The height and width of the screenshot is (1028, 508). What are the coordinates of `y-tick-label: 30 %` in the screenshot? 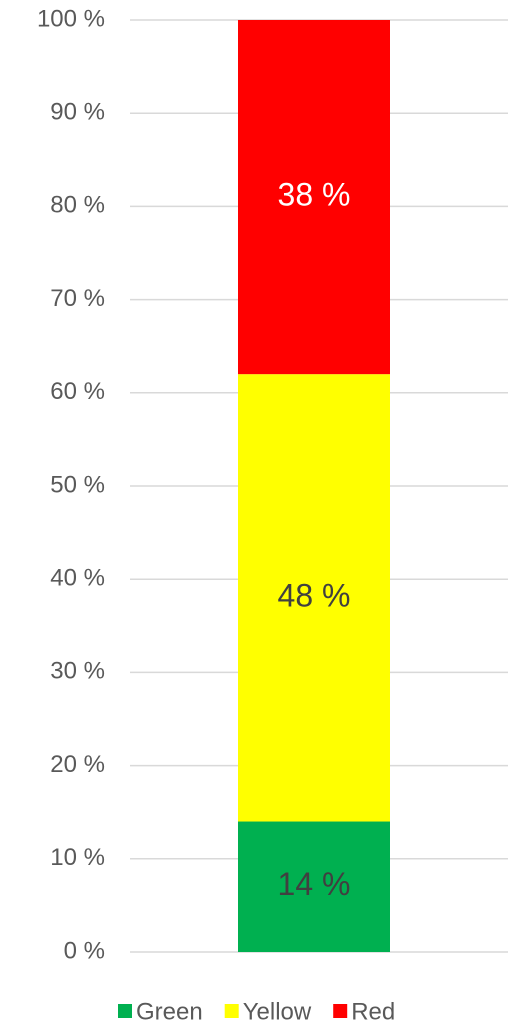 It's located at (77, 671).